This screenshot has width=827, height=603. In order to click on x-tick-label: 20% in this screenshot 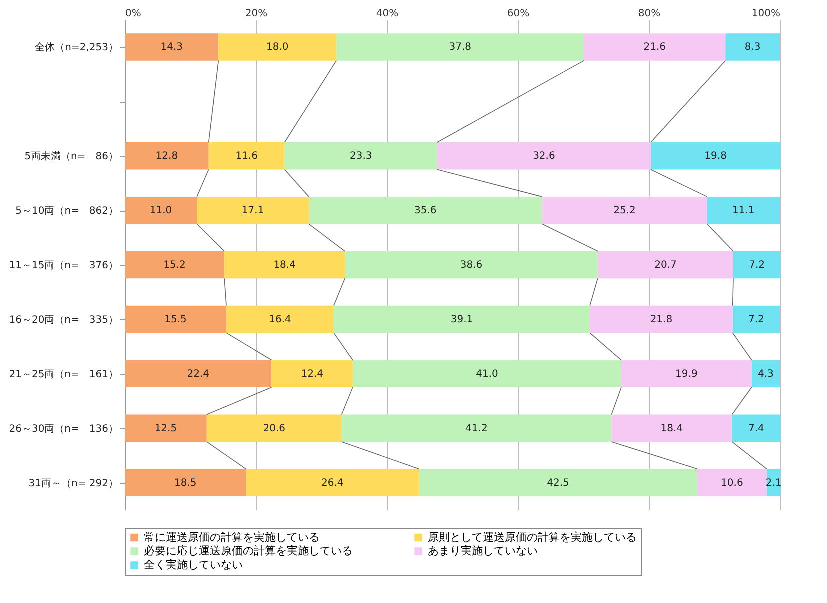, I will do `click(256, 14)`.